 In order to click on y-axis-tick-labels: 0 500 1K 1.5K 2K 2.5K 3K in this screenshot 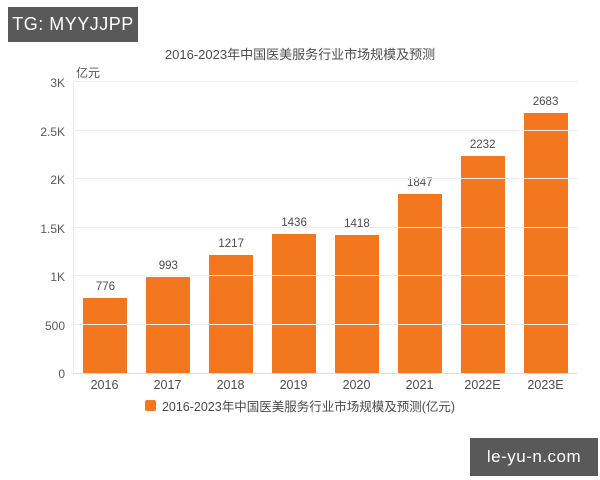, I will do `click(32, 228)`.